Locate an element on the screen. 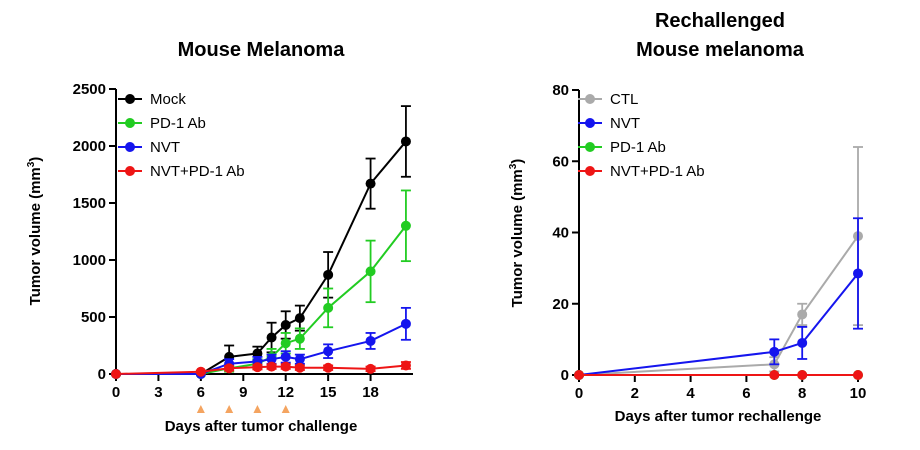 This screenshot has height=450, width=920. x-tick-label: 0 is located at coordinates (579, 393).